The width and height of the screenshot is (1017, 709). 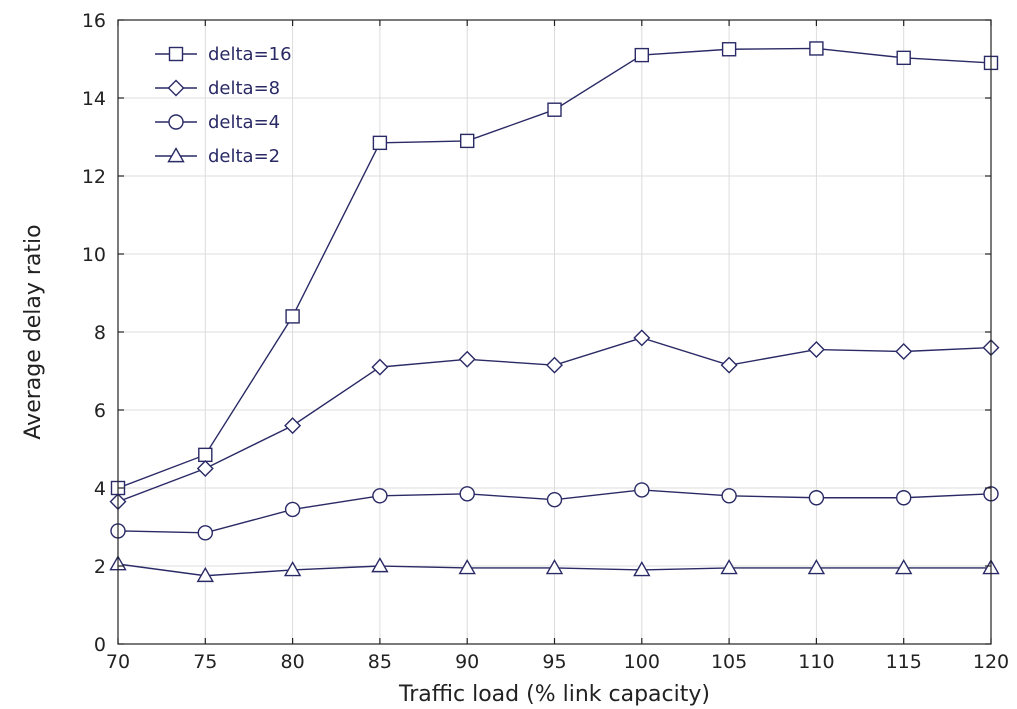 What do you see at coordinates (380, 662) in the screenshot?
I see `x-tick-label: 85` at bounding box center [380, 662].